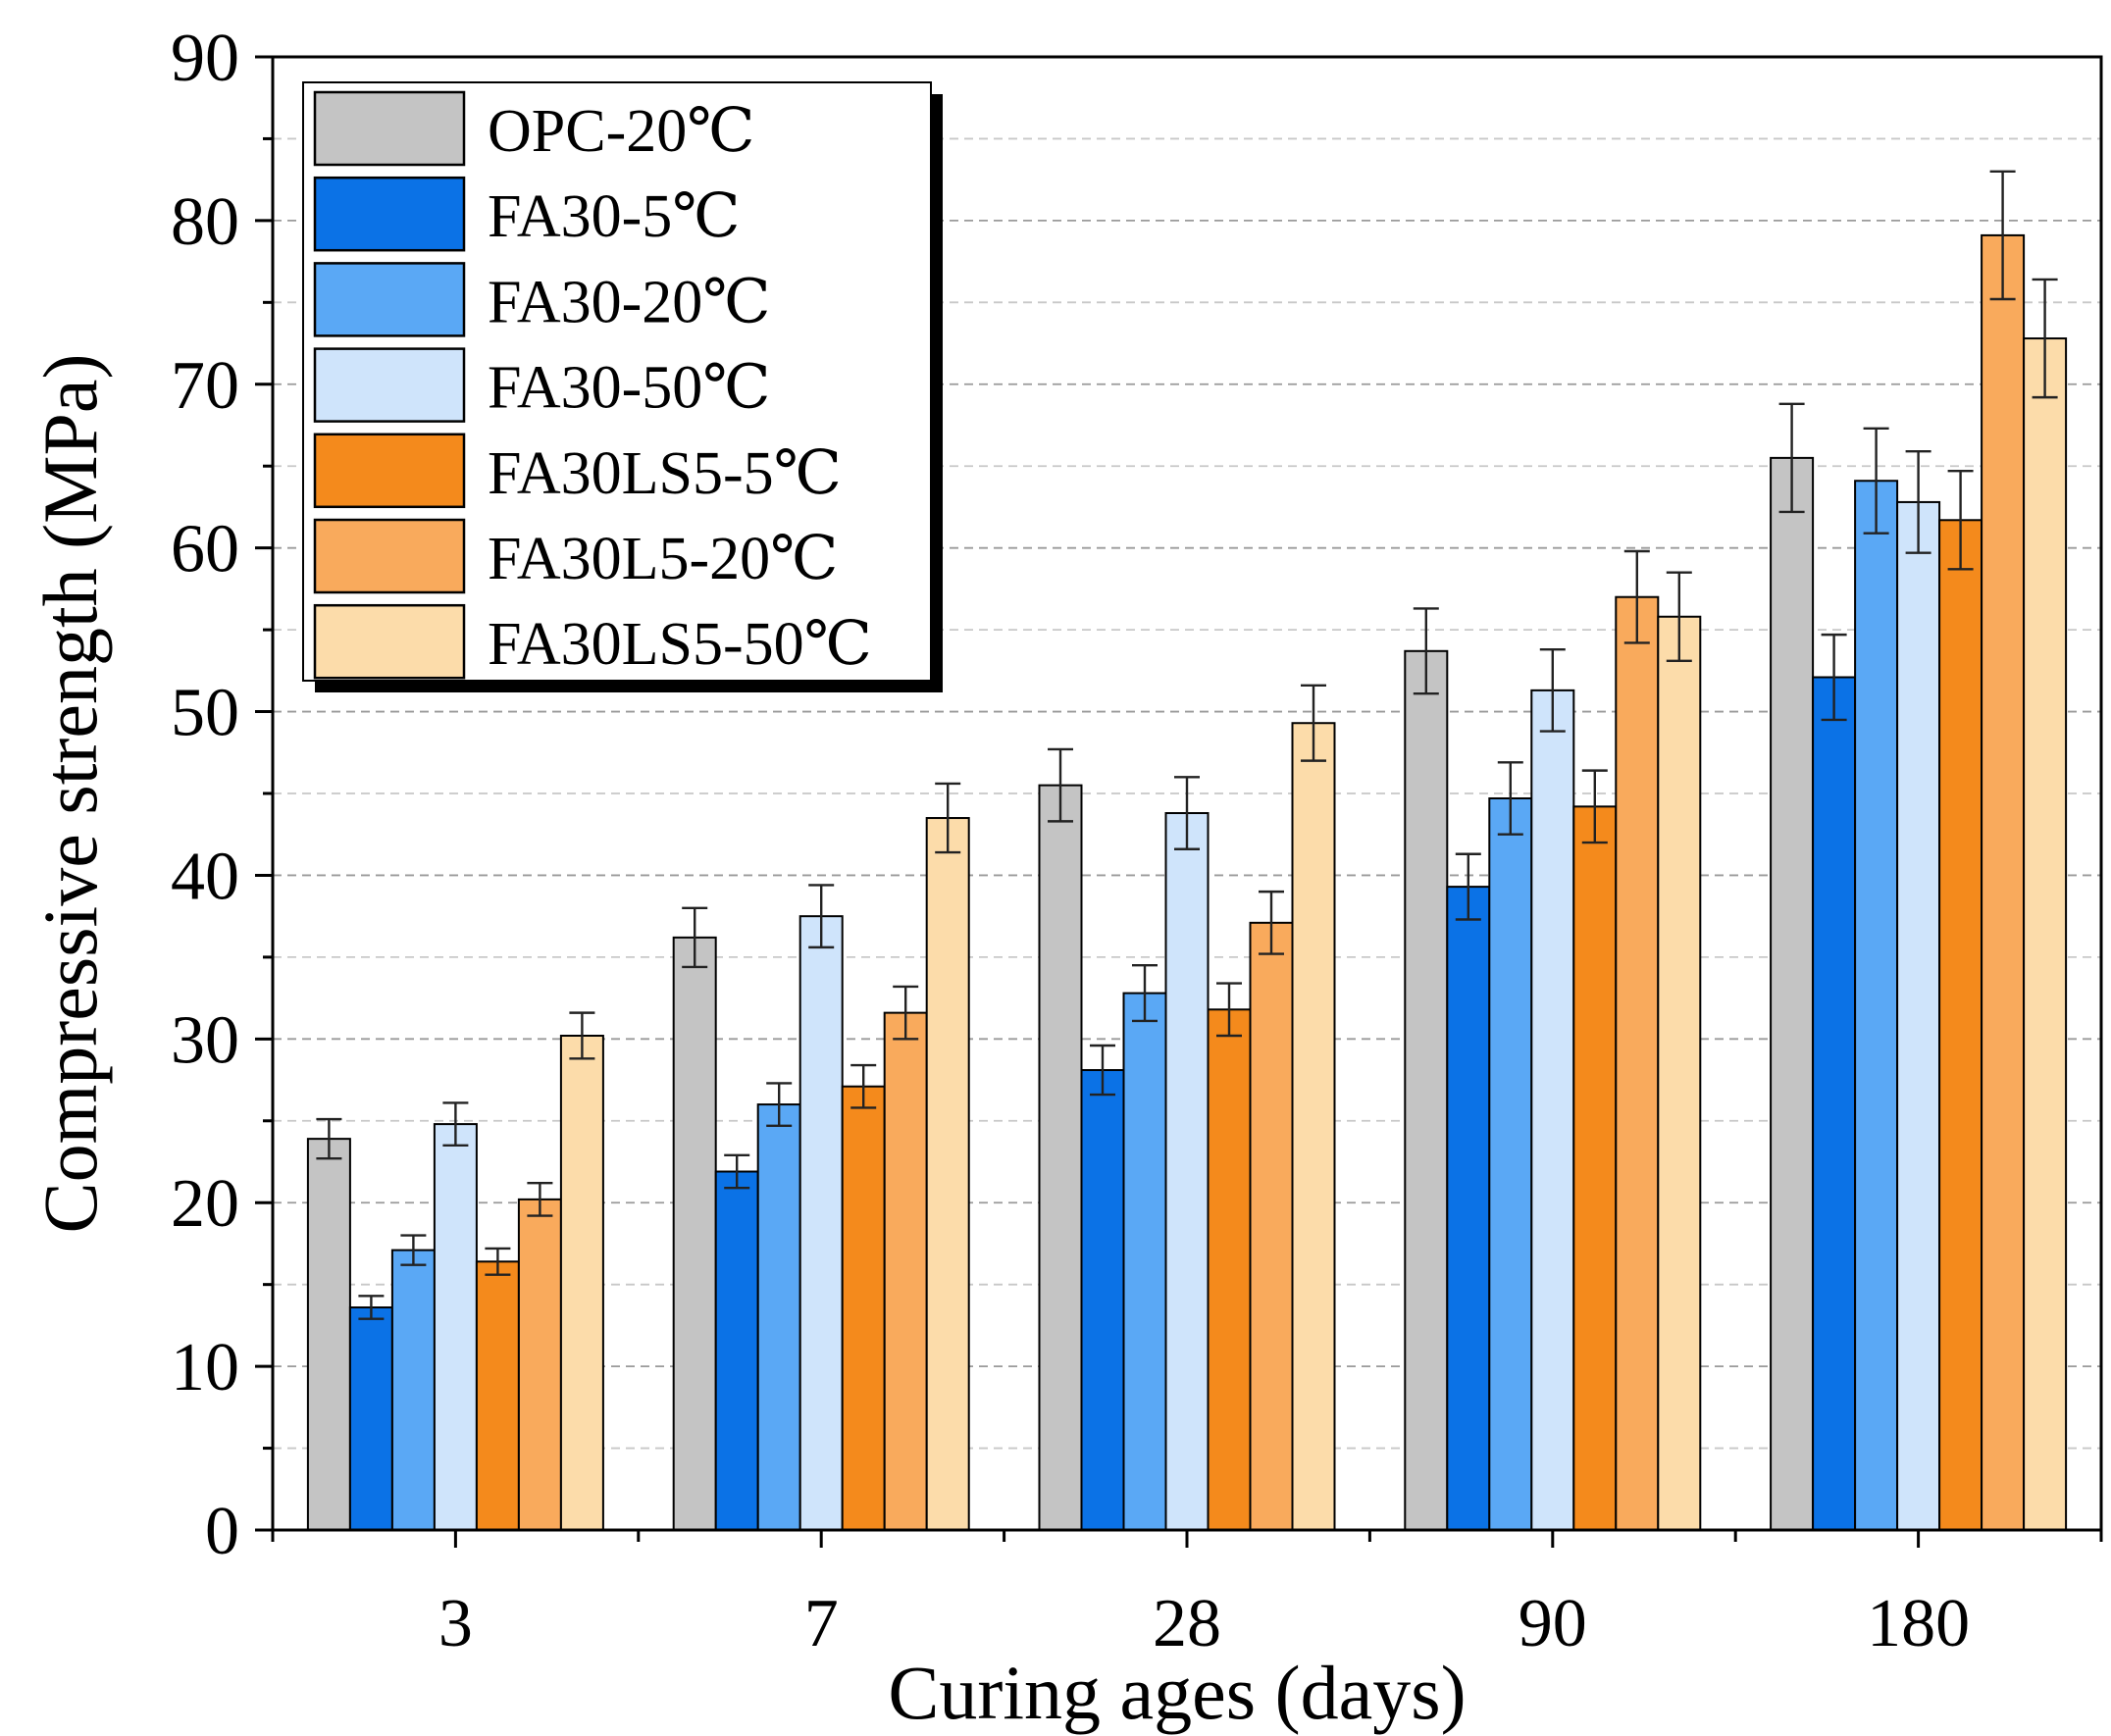 The height and width of the screenshot is (1736, 2111). What do you see at coordinates (222, 1532) in the screenshot?
I see `y-tick-label: 0` at bounding box center [222, 1532].